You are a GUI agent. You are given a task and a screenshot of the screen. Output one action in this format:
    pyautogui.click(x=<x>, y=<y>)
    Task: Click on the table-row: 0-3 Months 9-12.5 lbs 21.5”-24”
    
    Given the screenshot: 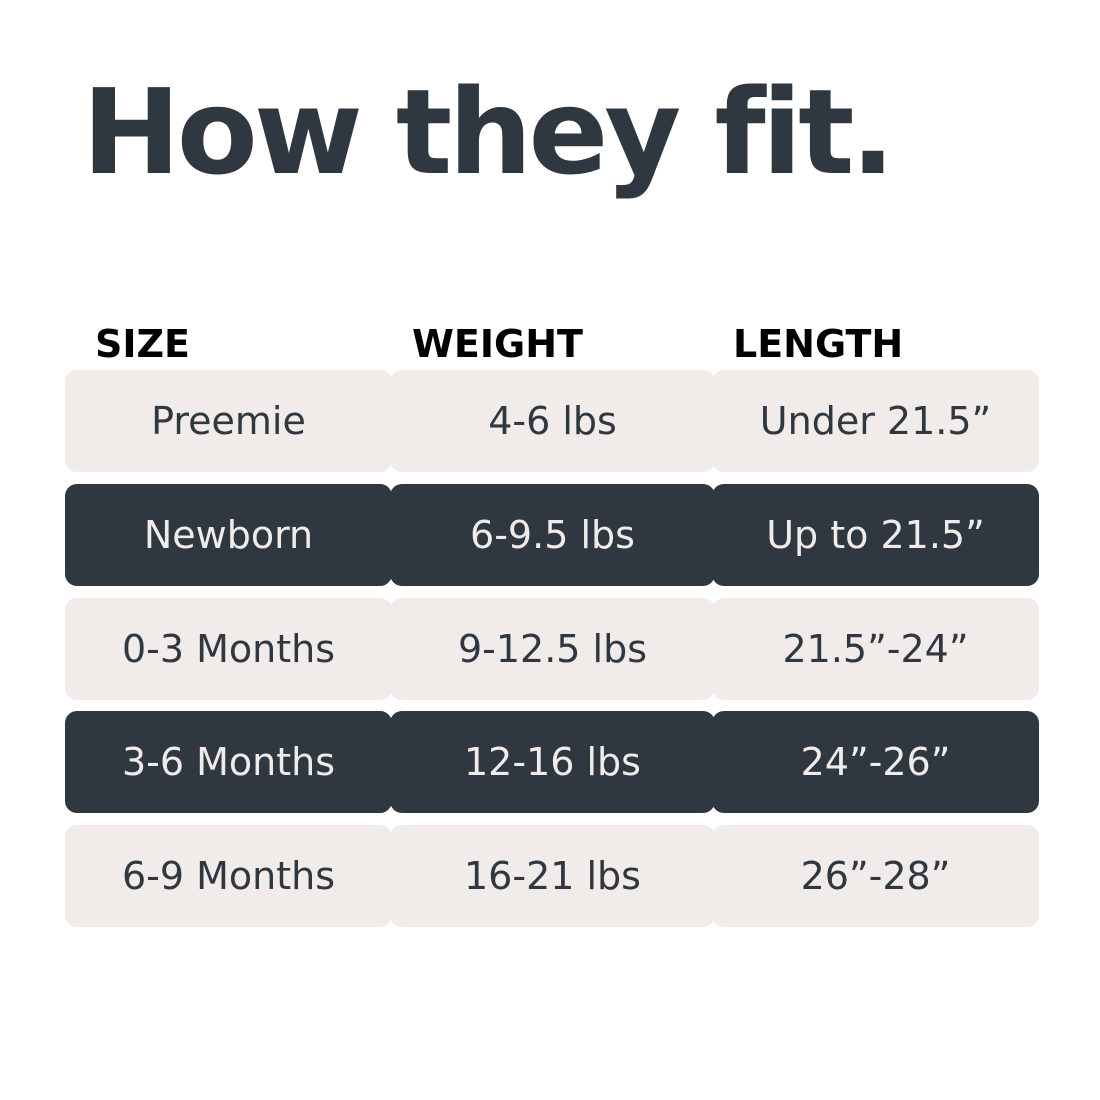 What is the action you would take?
    pyautogui.click(x=552, y=649)
    